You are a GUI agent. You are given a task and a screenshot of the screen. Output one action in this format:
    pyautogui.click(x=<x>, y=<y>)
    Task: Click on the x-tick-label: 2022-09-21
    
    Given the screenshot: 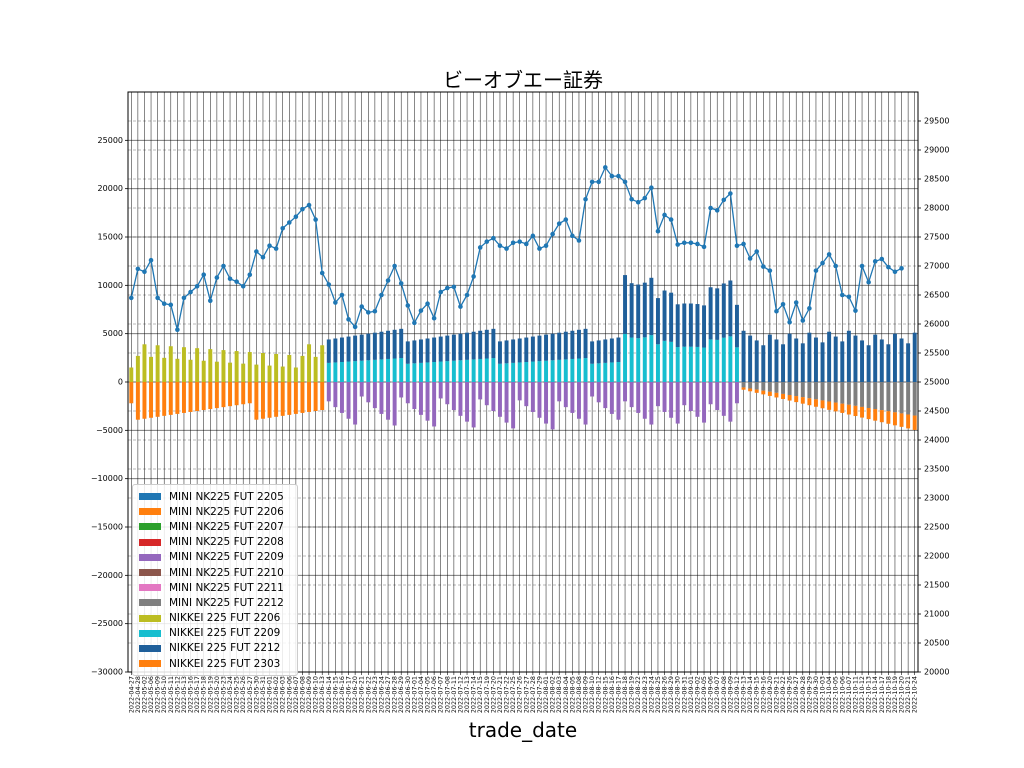 What is the action you would take?
    pyautogui.click(x=776, y=694)
    